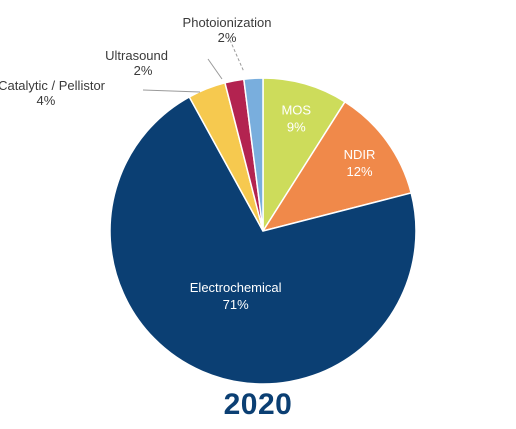 Image resolution: width=516 pixels, height=429 pixels. I want to click on slice-value-catalytic-pellistor: 4%, so click(46, 100).